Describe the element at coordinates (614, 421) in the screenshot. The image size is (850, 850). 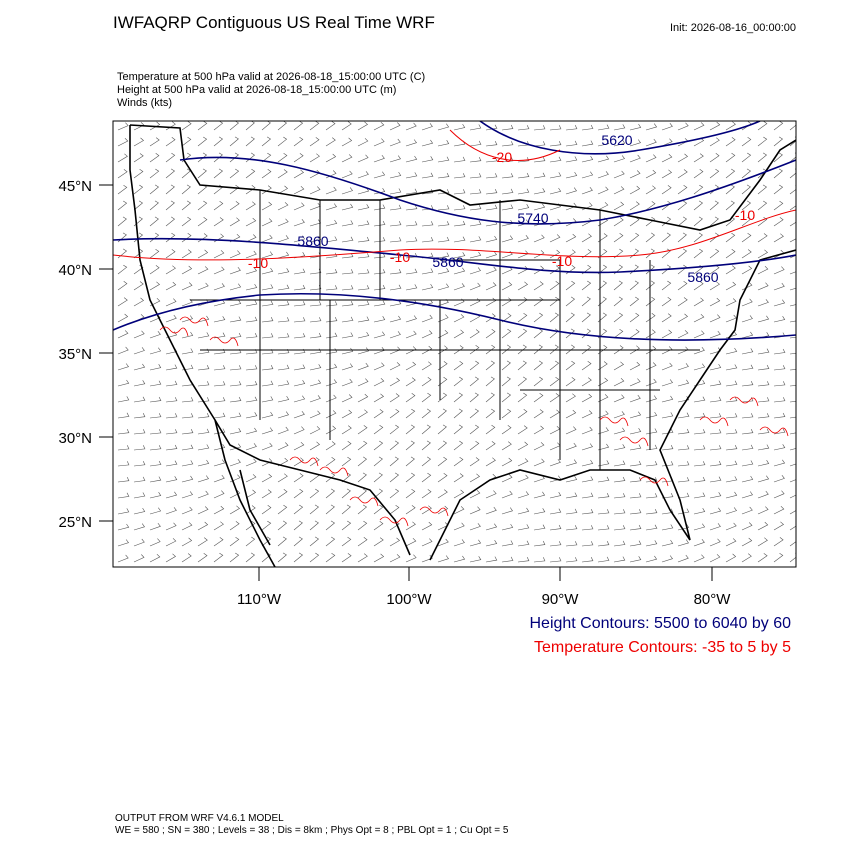
I see `temperature-fragment` at that location.